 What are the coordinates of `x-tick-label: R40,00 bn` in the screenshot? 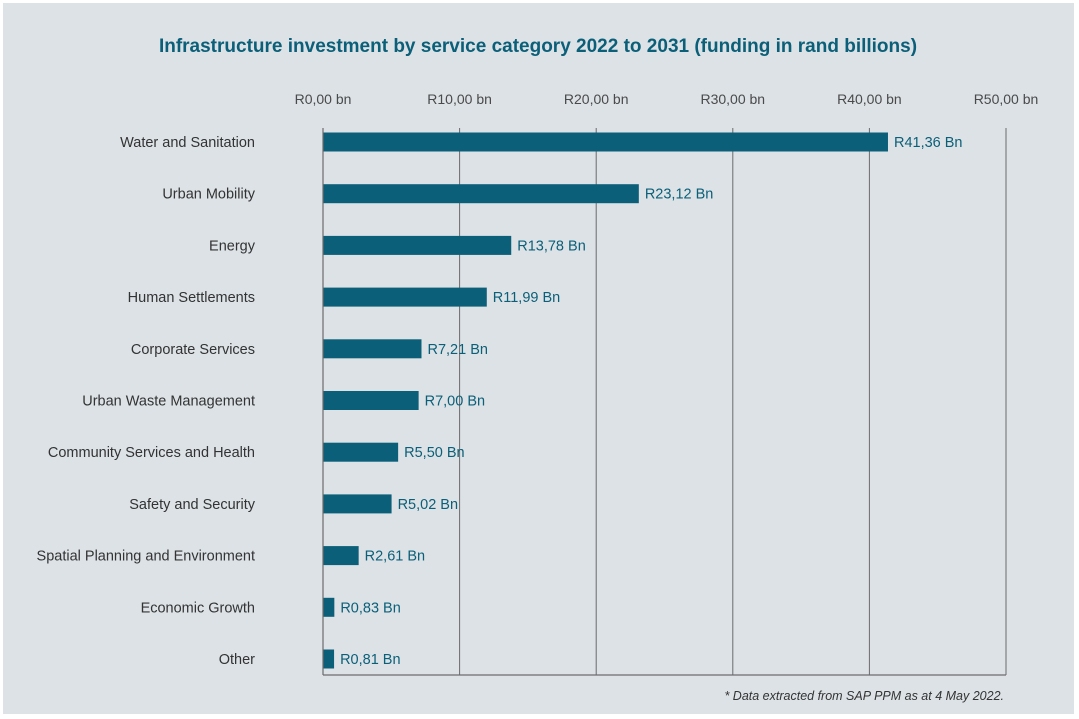 It's located at (869, 99).